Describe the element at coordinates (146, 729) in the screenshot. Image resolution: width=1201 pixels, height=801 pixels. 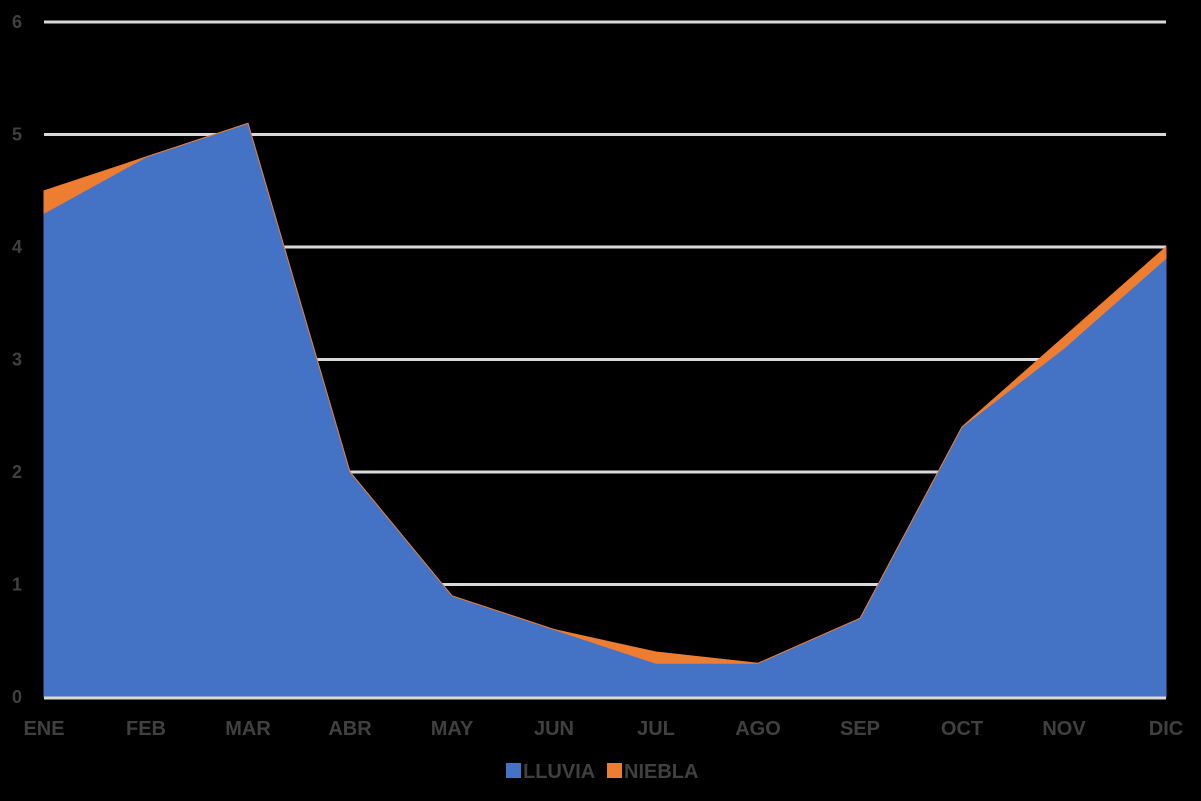
I see `x-tick-label: FEB` at that location.